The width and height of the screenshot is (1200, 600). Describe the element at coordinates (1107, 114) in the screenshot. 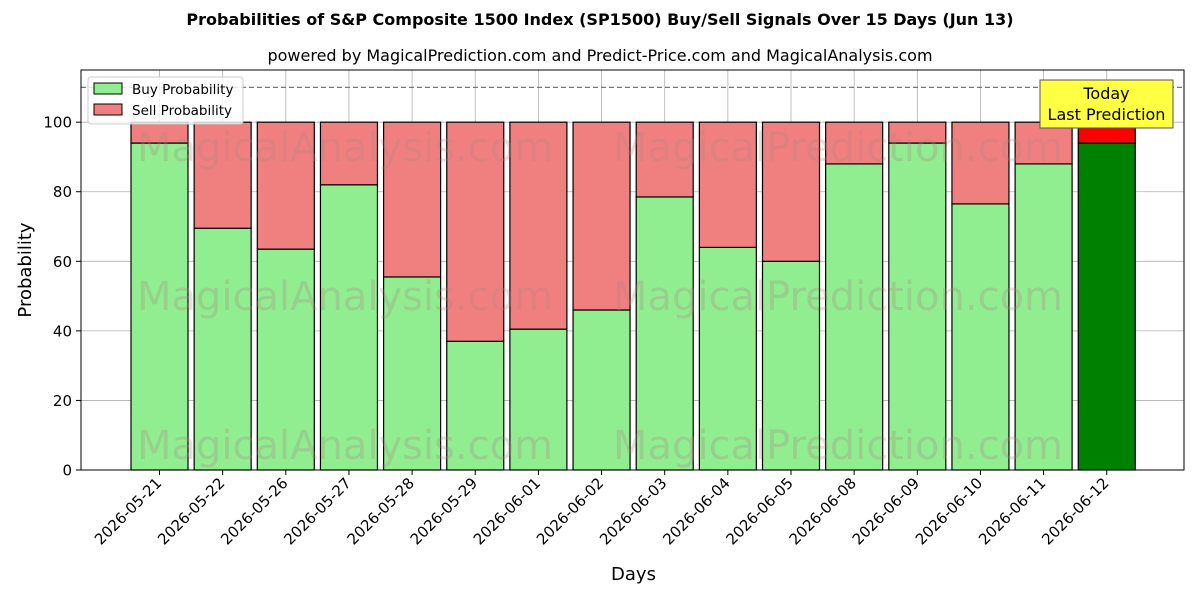

I see `today-annotation-line2: Last Prediction` at that location.